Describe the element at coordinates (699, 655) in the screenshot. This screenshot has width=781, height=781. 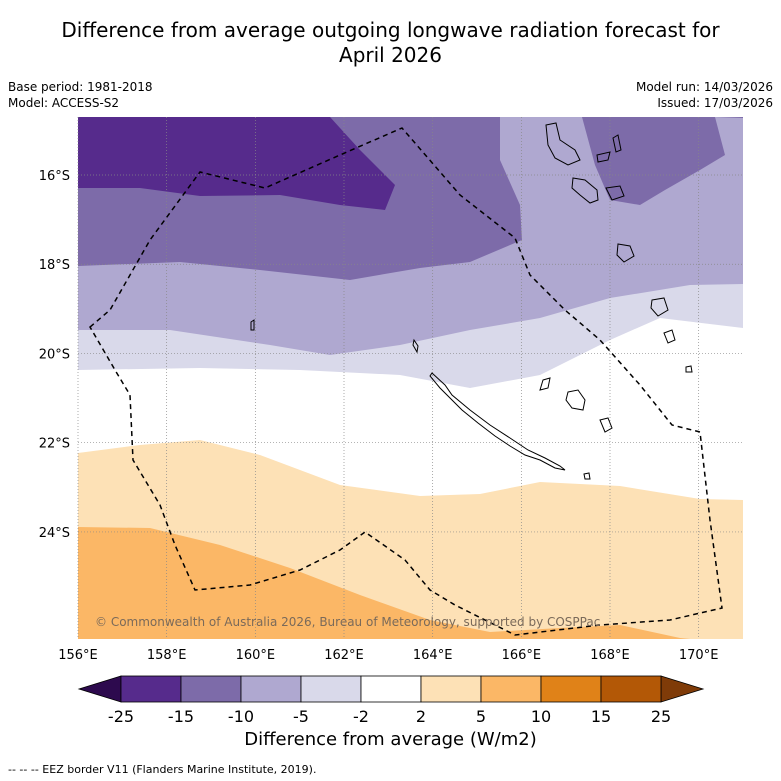
I see `lon-tick-label: 170°E` at that location.